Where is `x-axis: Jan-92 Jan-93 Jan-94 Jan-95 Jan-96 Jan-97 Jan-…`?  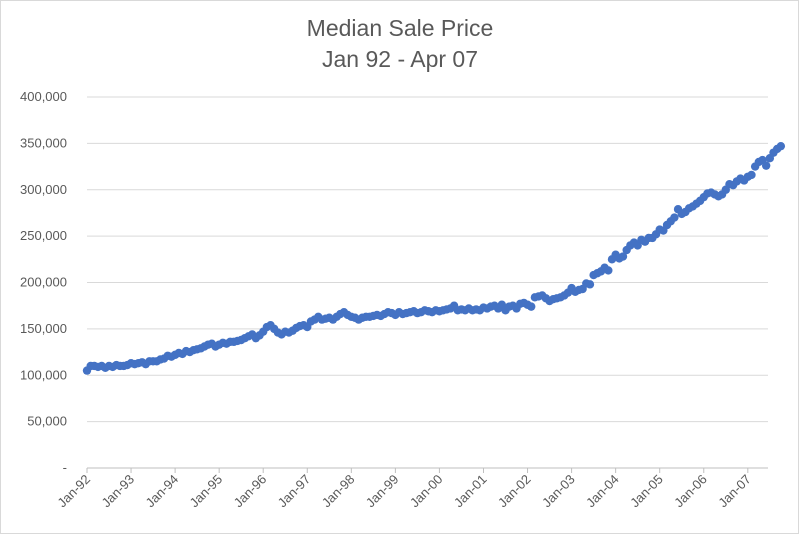
x-axis: Jan-92 Jan-93 Jan-94 Jan-95 Jan-96 Jan-97 Jan-… is located at coordinates (411, 489).